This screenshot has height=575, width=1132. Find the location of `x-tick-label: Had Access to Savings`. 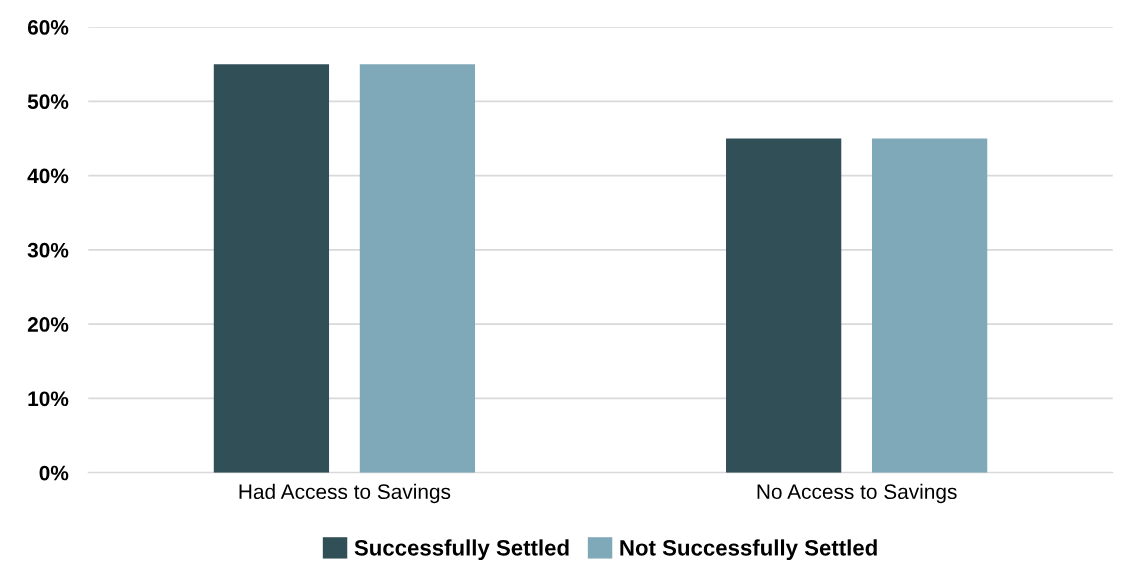

x-tick-label: Had Access to Savings is located at coordinates (345, 493).